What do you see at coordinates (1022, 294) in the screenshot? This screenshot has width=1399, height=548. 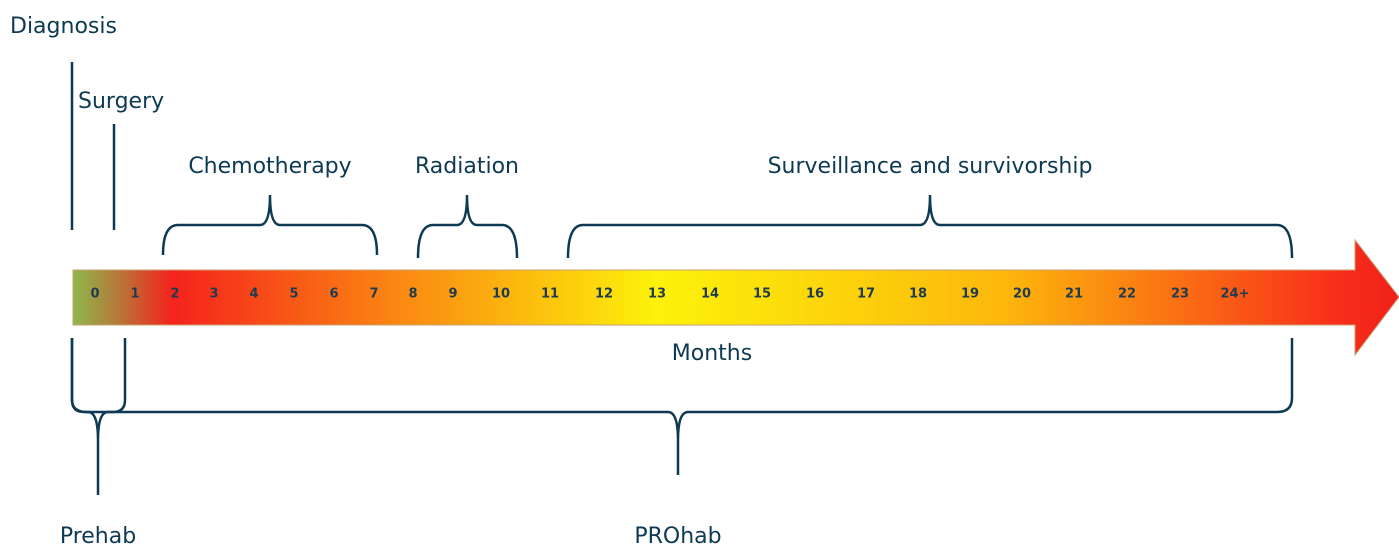 I see `month-tick: 20` at bounding box center [1022, 294].